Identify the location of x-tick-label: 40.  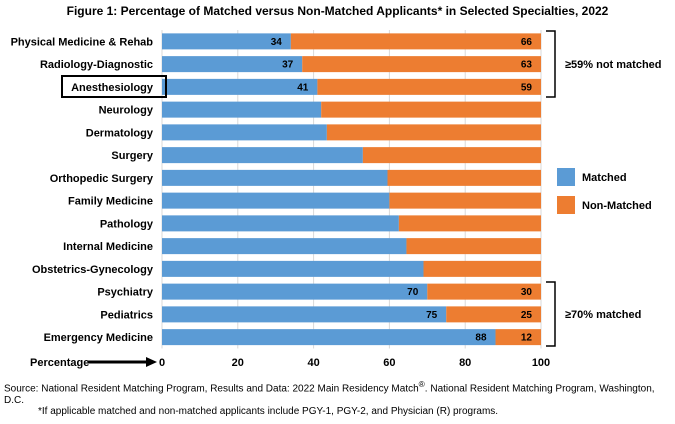
(313, 363).